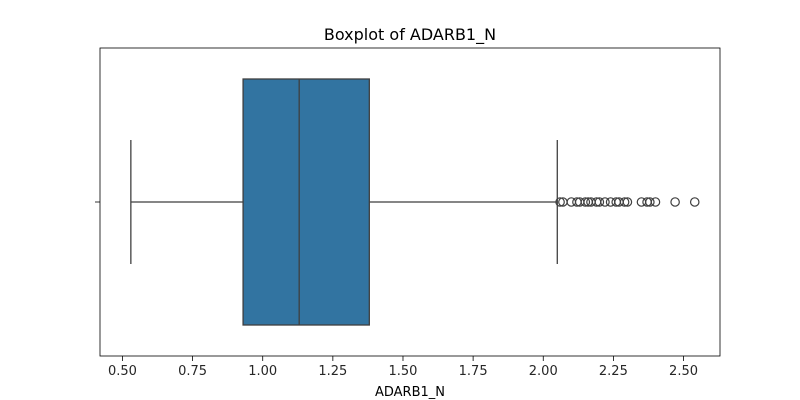  Describe the element at coordinates (403, 371) in the screenshot. I see `x-tick-label: 1.50` at that location.